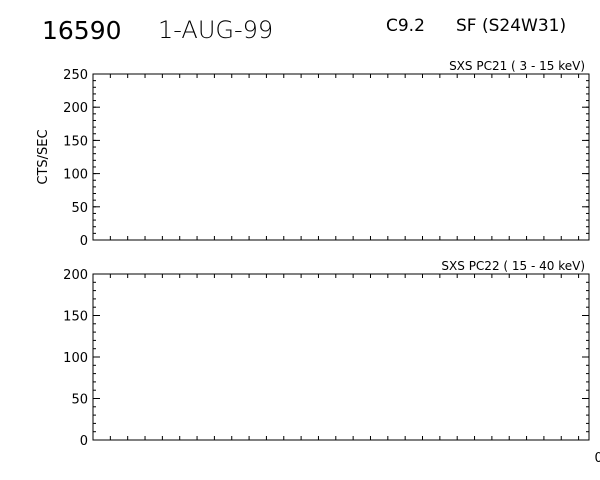  What do you see at coordinates (517, 66) in the screenshot?
I see `panel-title: SXS PC21 ( 3 - 15 keV)` at bounding box center [517, 66].